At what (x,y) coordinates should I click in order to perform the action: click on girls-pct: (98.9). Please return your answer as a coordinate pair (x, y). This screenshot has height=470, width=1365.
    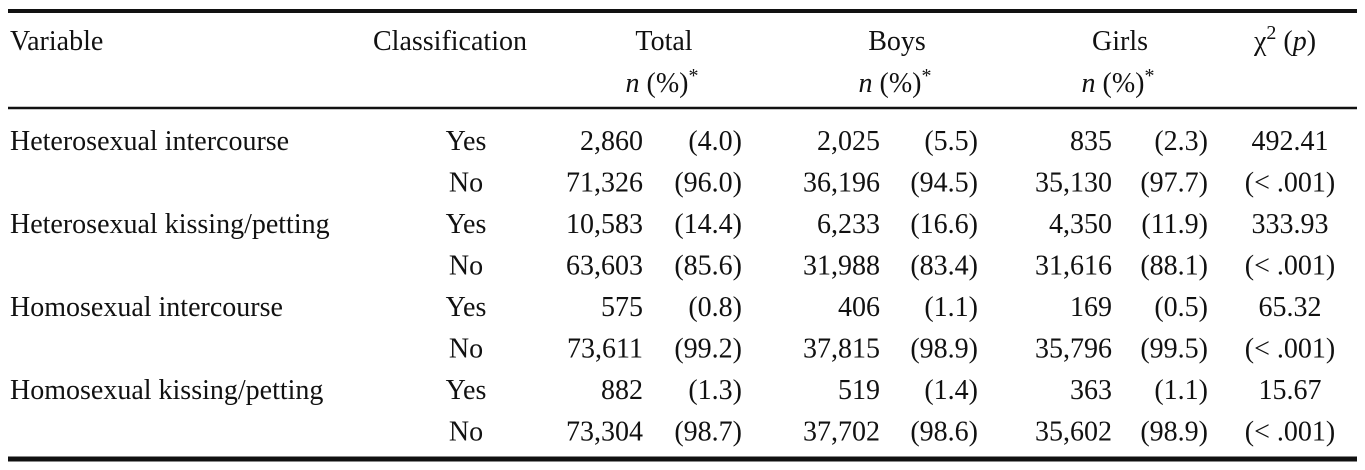
    Looking at the image, I should click on (1174, 432).